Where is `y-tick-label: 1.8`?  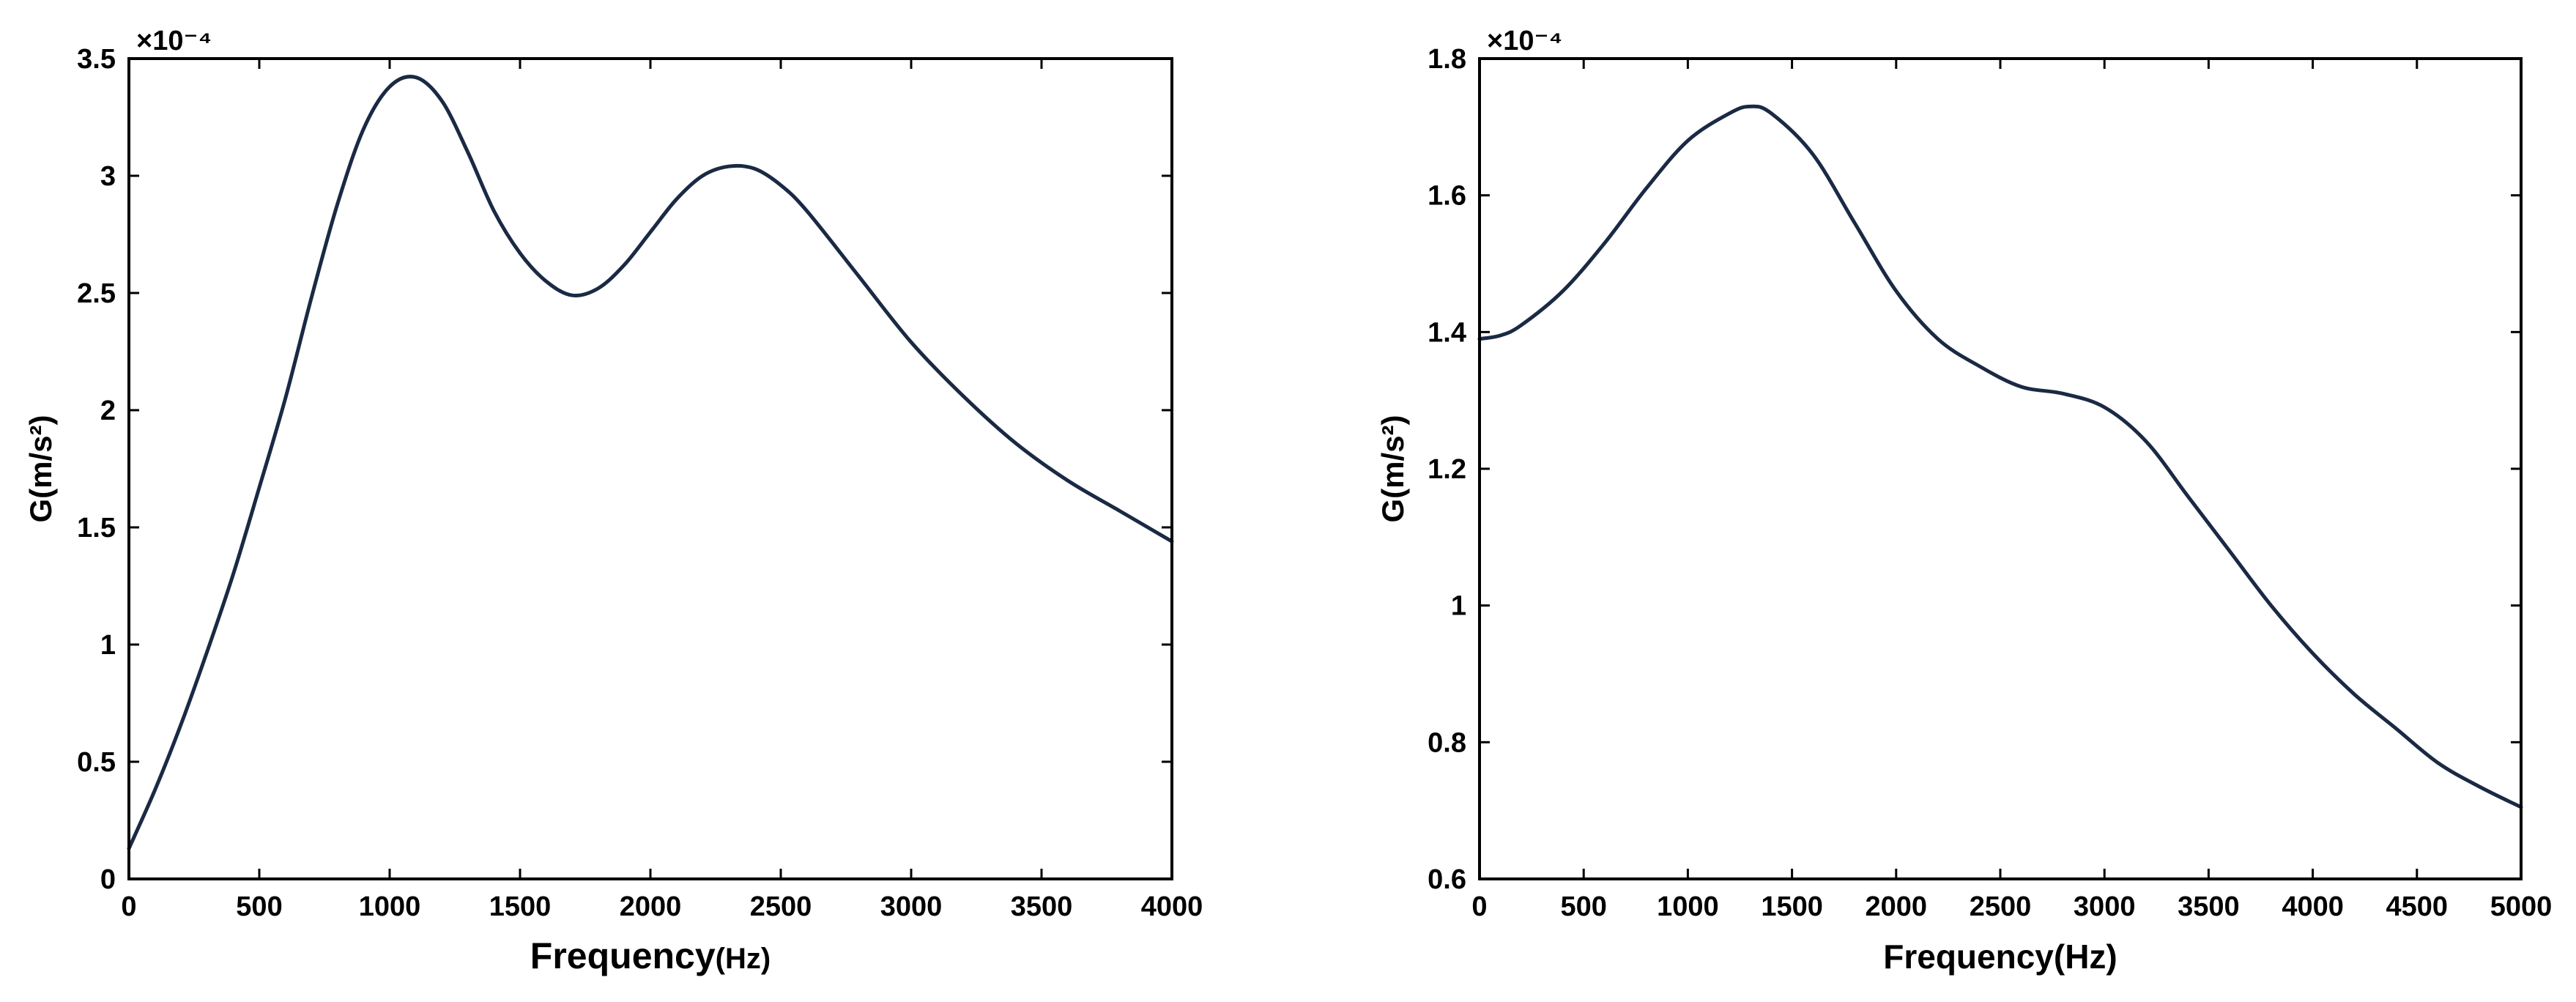
y-tick-label: 1.8 is located at coordinates (1447, 59).